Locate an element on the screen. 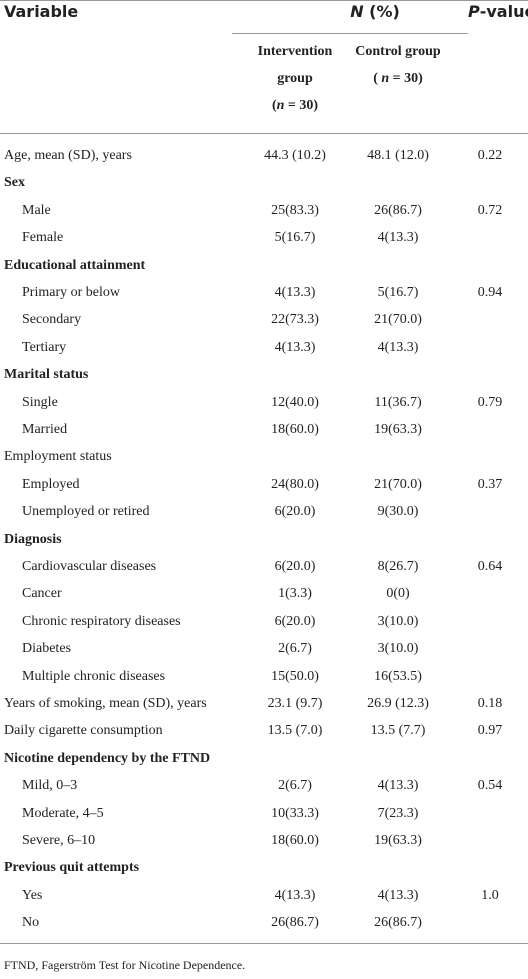 This screenshot has height=979, width=528. control-cell: 5(16.7) is located at coordinates (398, 292).